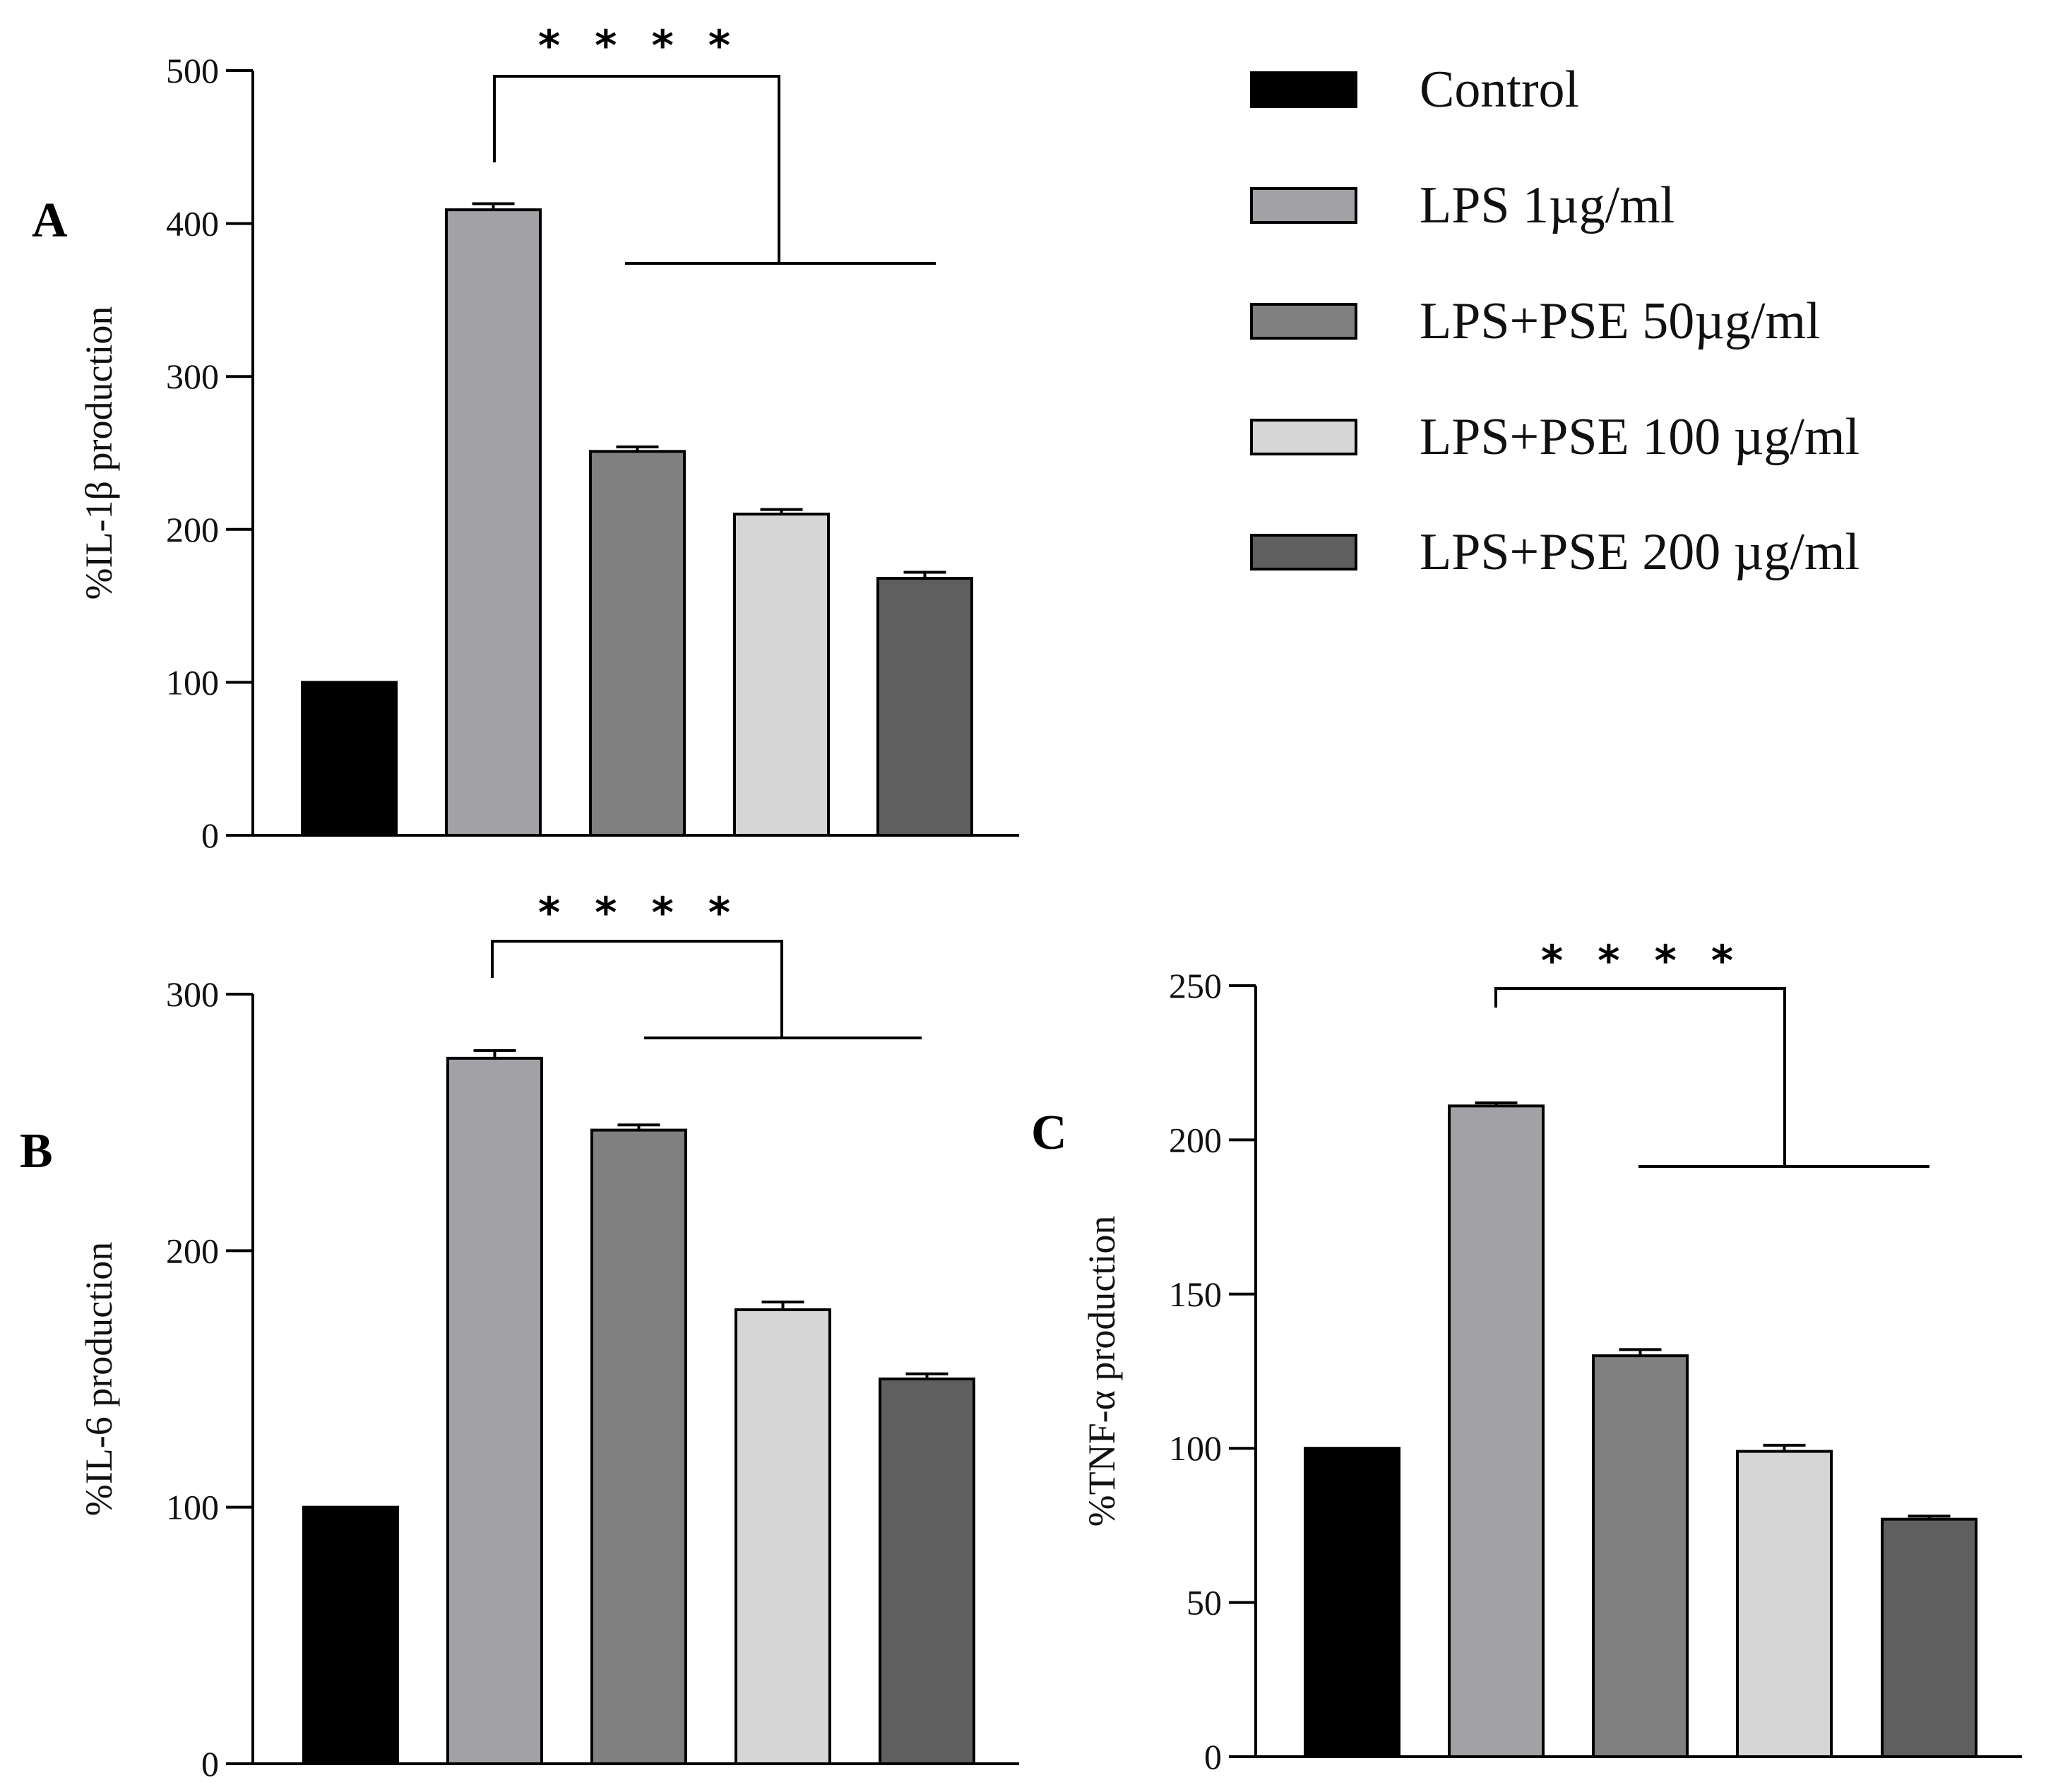 The image size is (2046, 1792). Describe the element at coordinates (1640, 552) in the screenshot. I see `legend-label-5: LPS+PSE 200 µg/ml` at that location.